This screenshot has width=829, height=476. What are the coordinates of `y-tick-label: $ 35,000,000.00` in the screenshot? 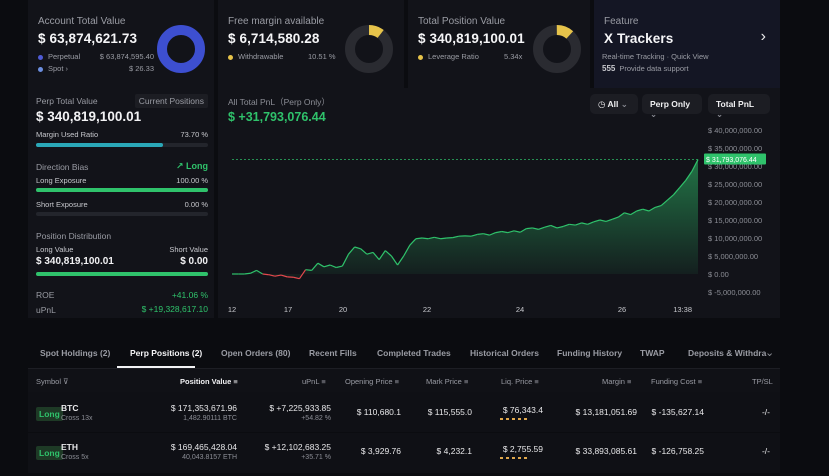 It's located at (735, 148).